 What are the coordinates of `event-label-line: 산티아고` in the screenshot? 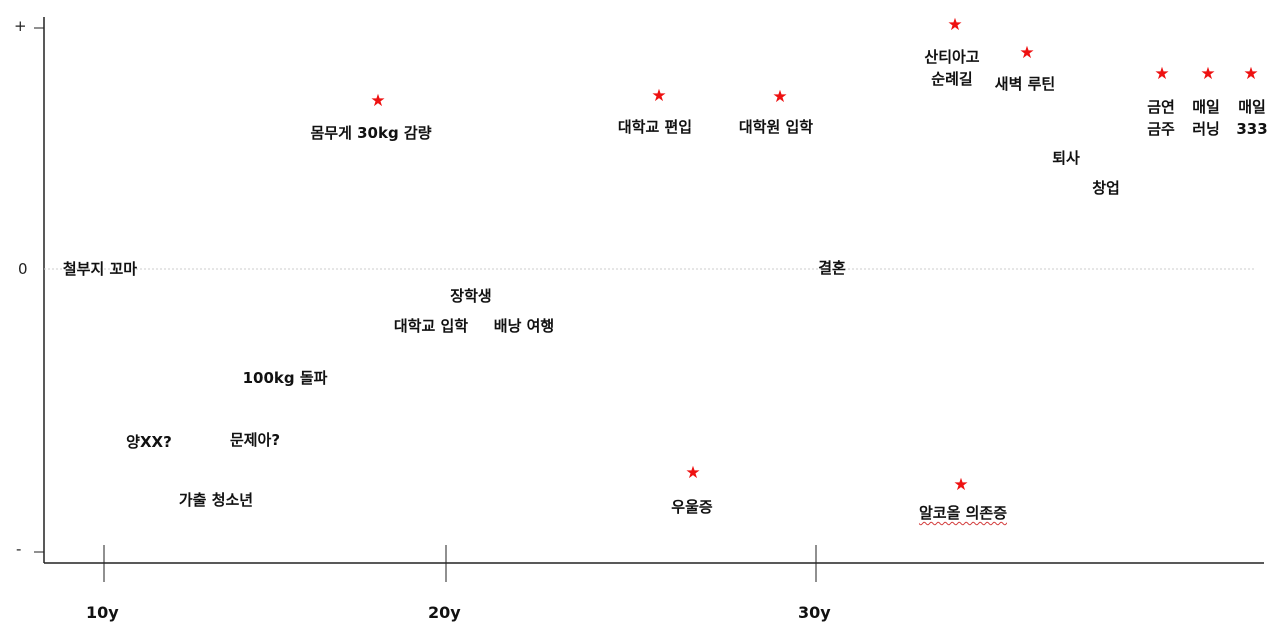 It's located at (952, 57).